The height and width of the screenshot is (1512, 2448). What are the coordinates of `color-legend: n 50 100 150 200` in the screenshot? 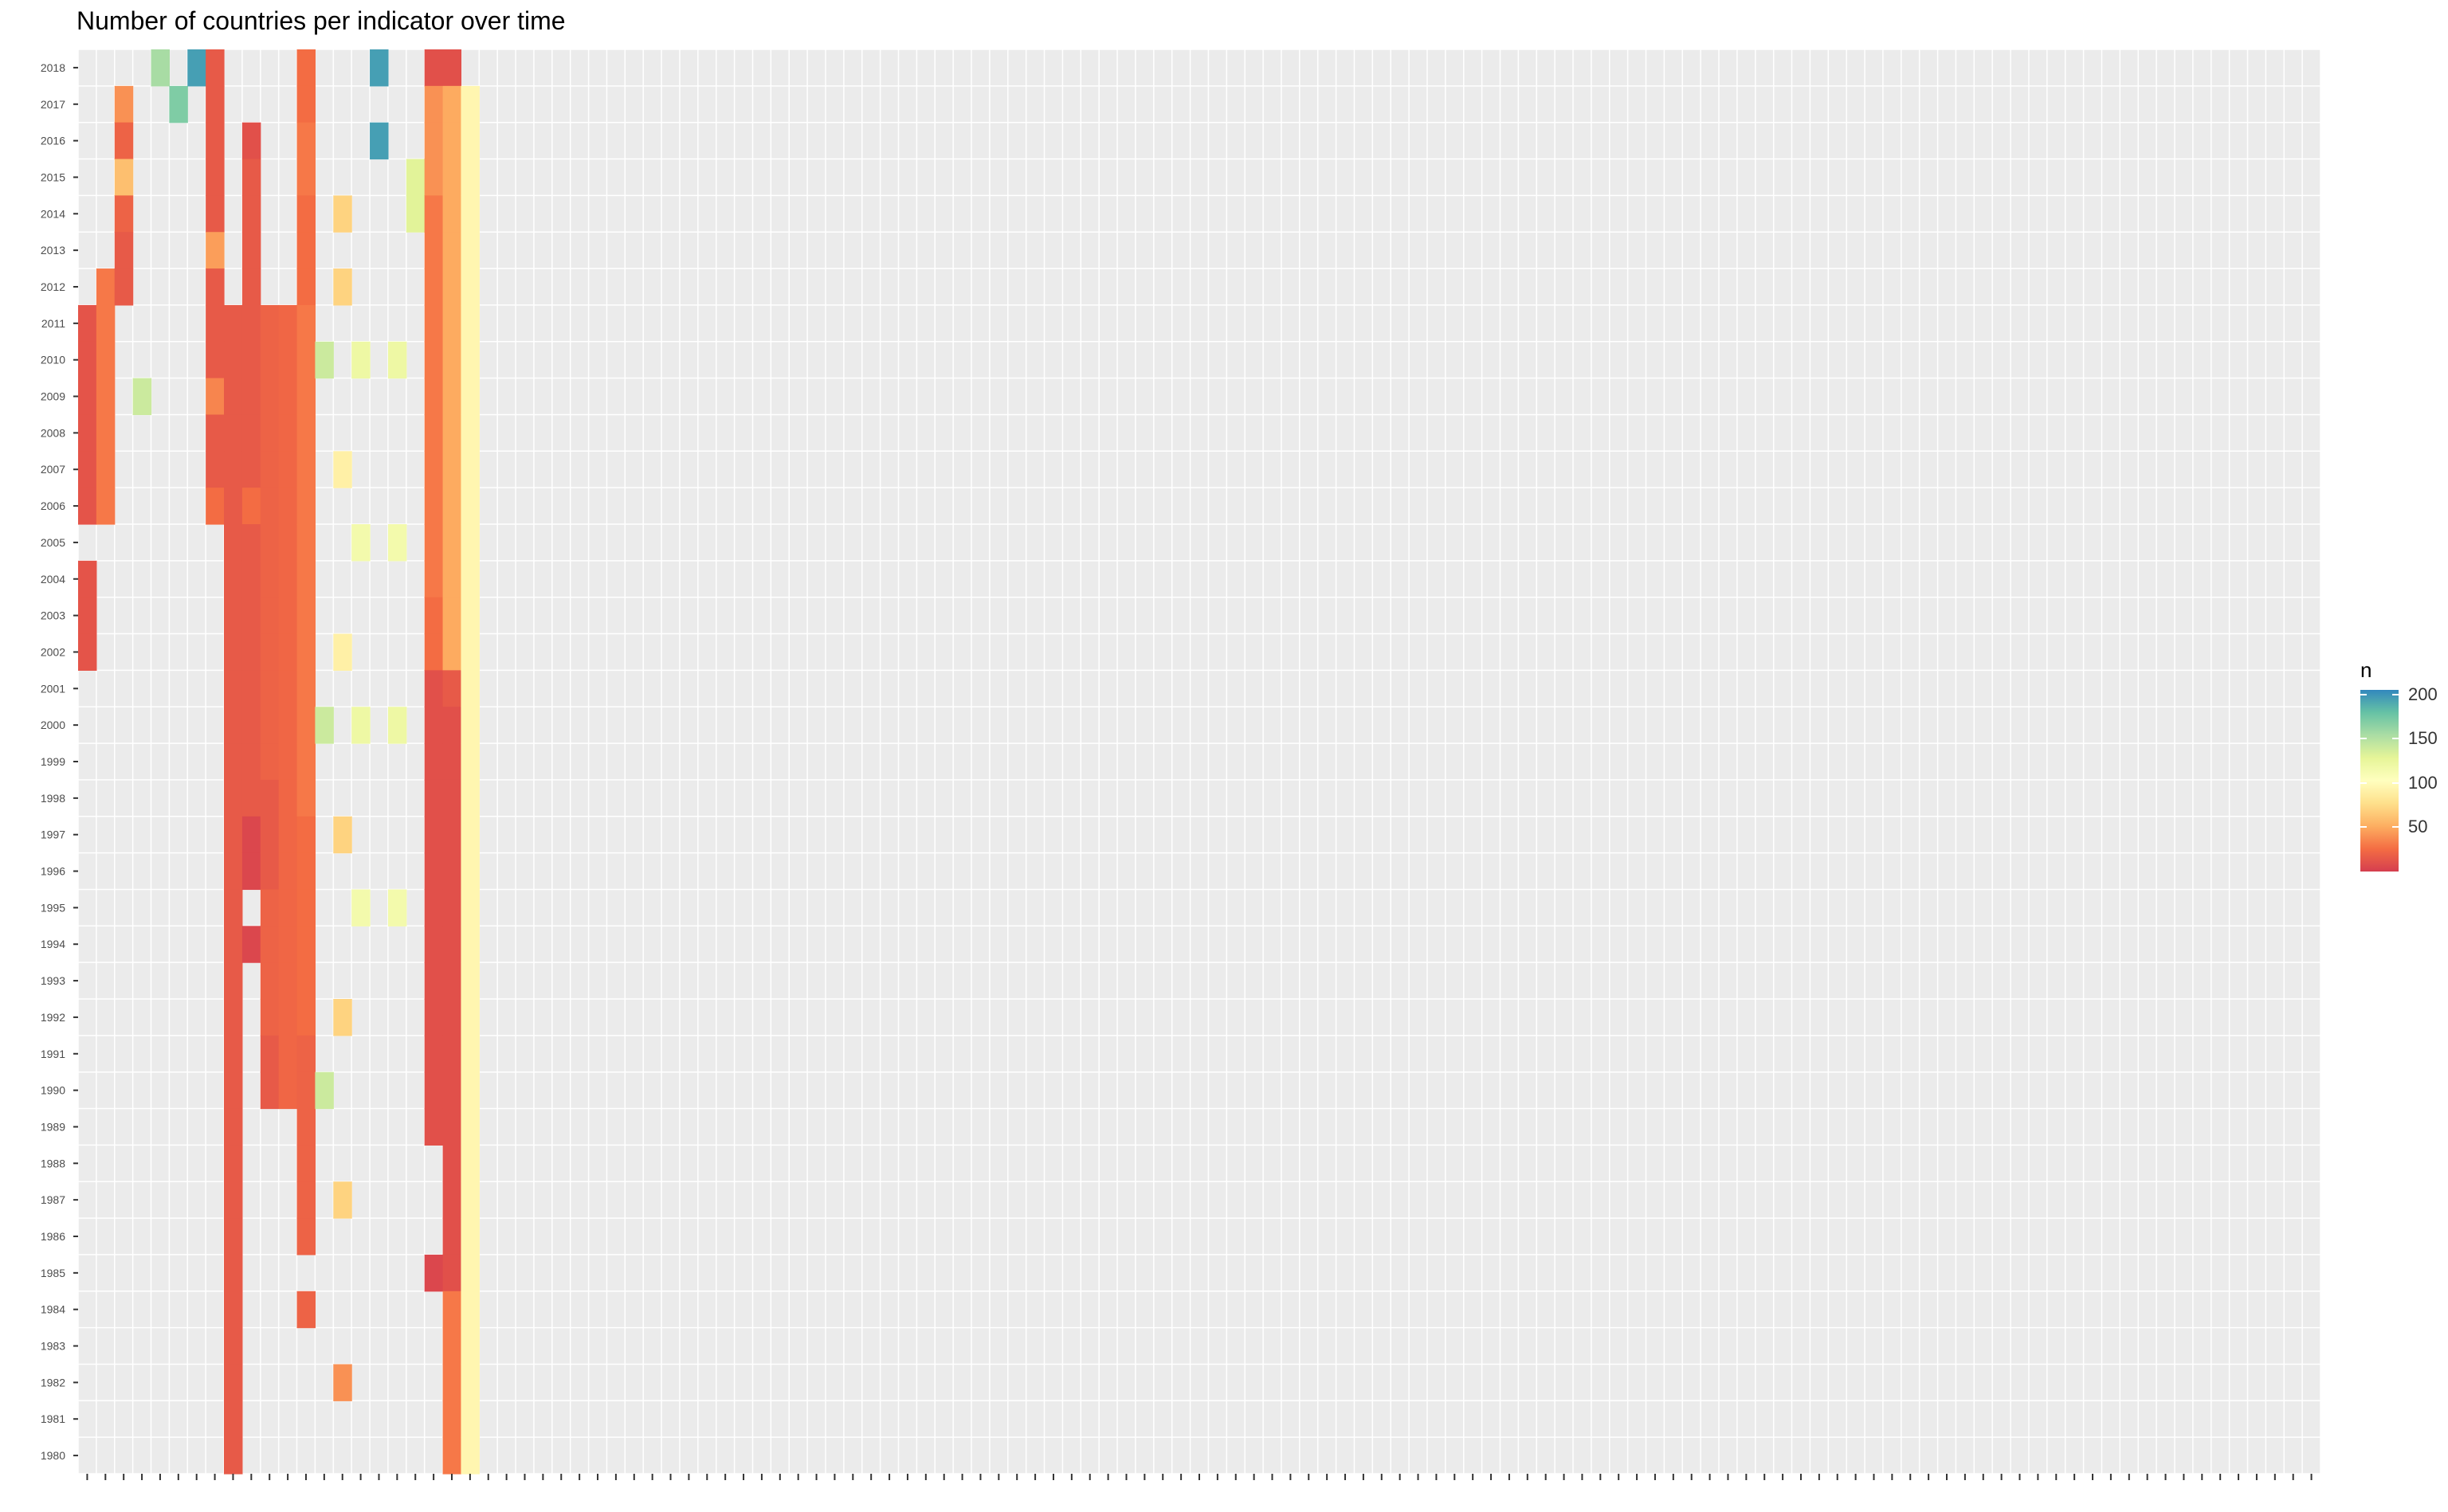 It's located at (2400, 770).